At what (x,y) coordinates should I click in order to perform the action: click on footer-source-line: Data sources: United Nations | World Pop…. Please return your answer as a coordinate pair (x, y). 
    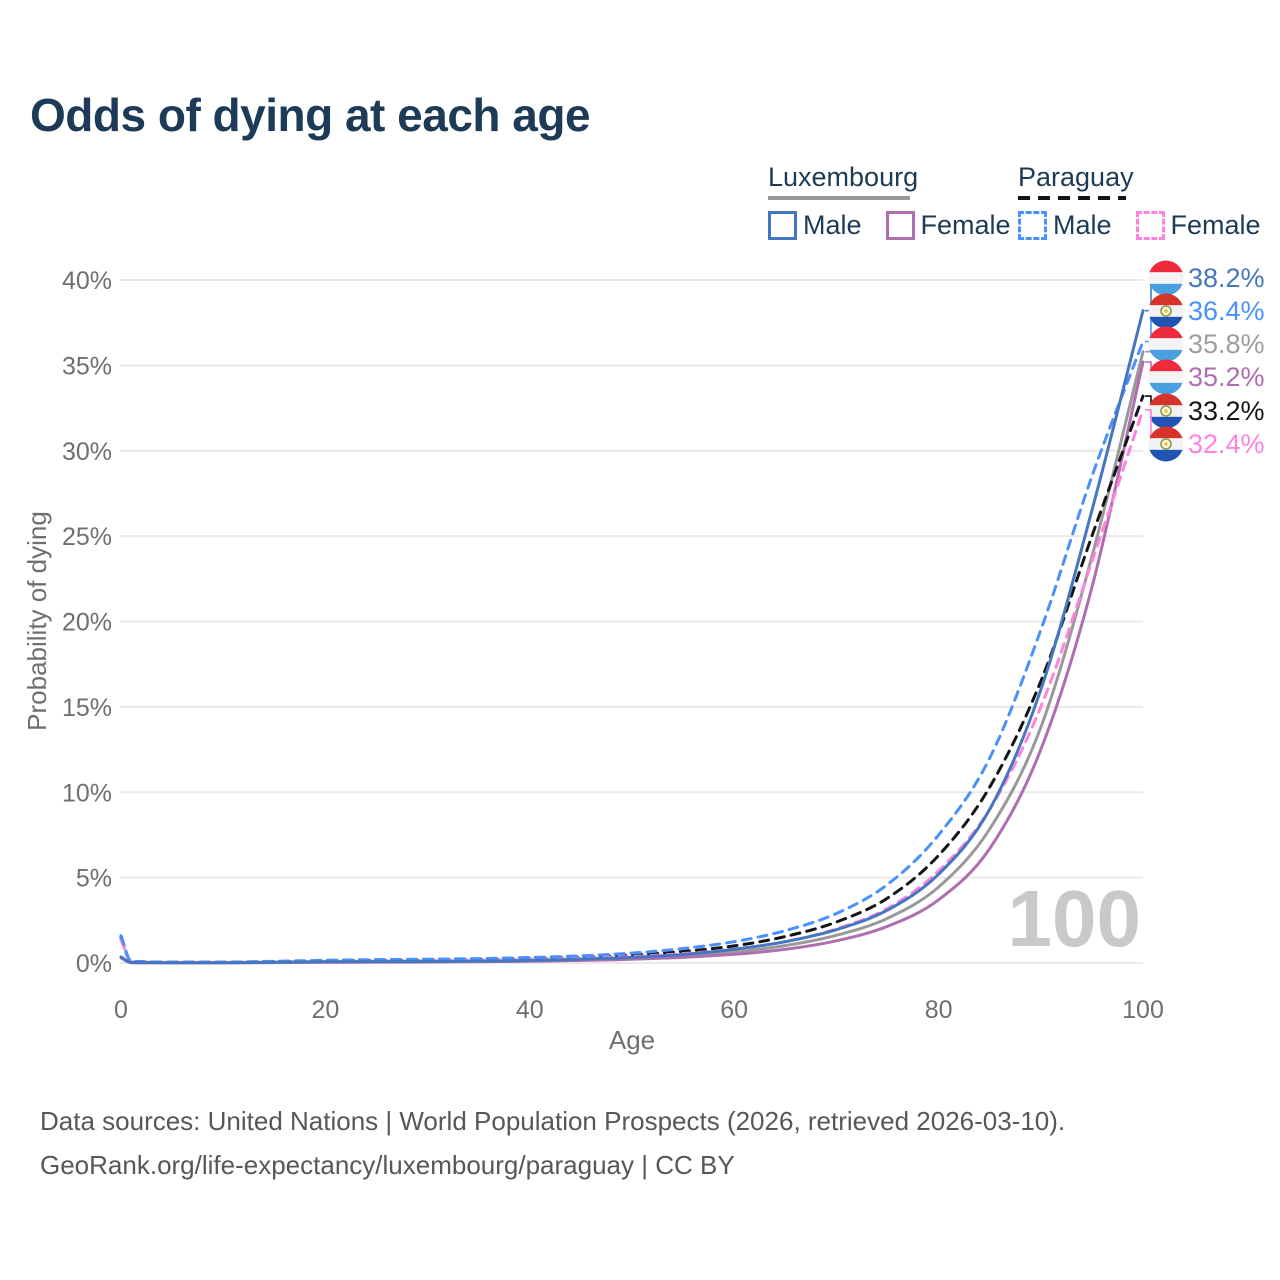
    Looking at the image, I should click on (553, 1121).